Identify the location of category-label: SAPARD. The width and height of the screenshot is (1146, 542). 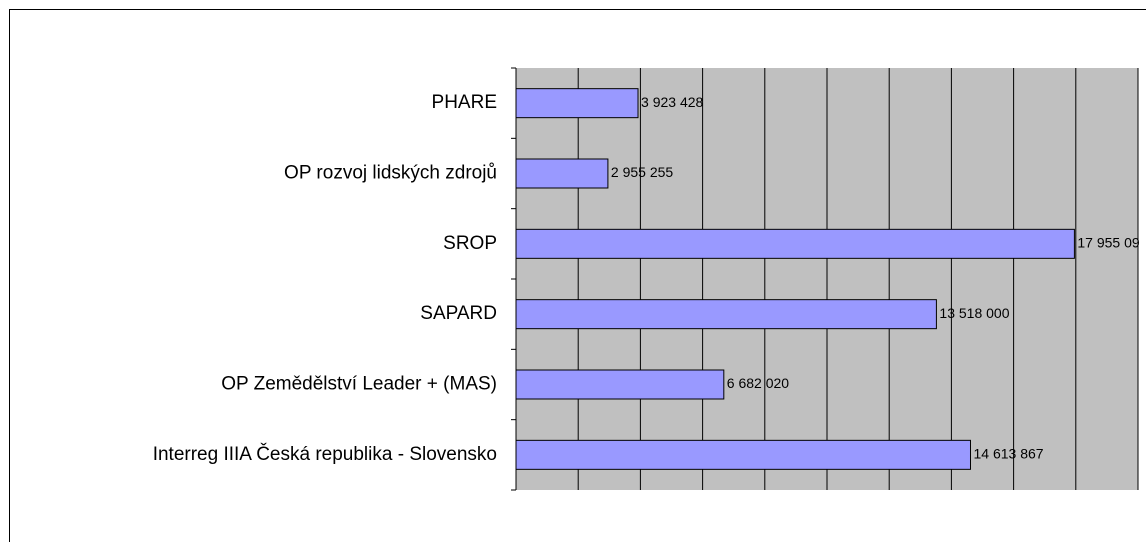
(458, 313).